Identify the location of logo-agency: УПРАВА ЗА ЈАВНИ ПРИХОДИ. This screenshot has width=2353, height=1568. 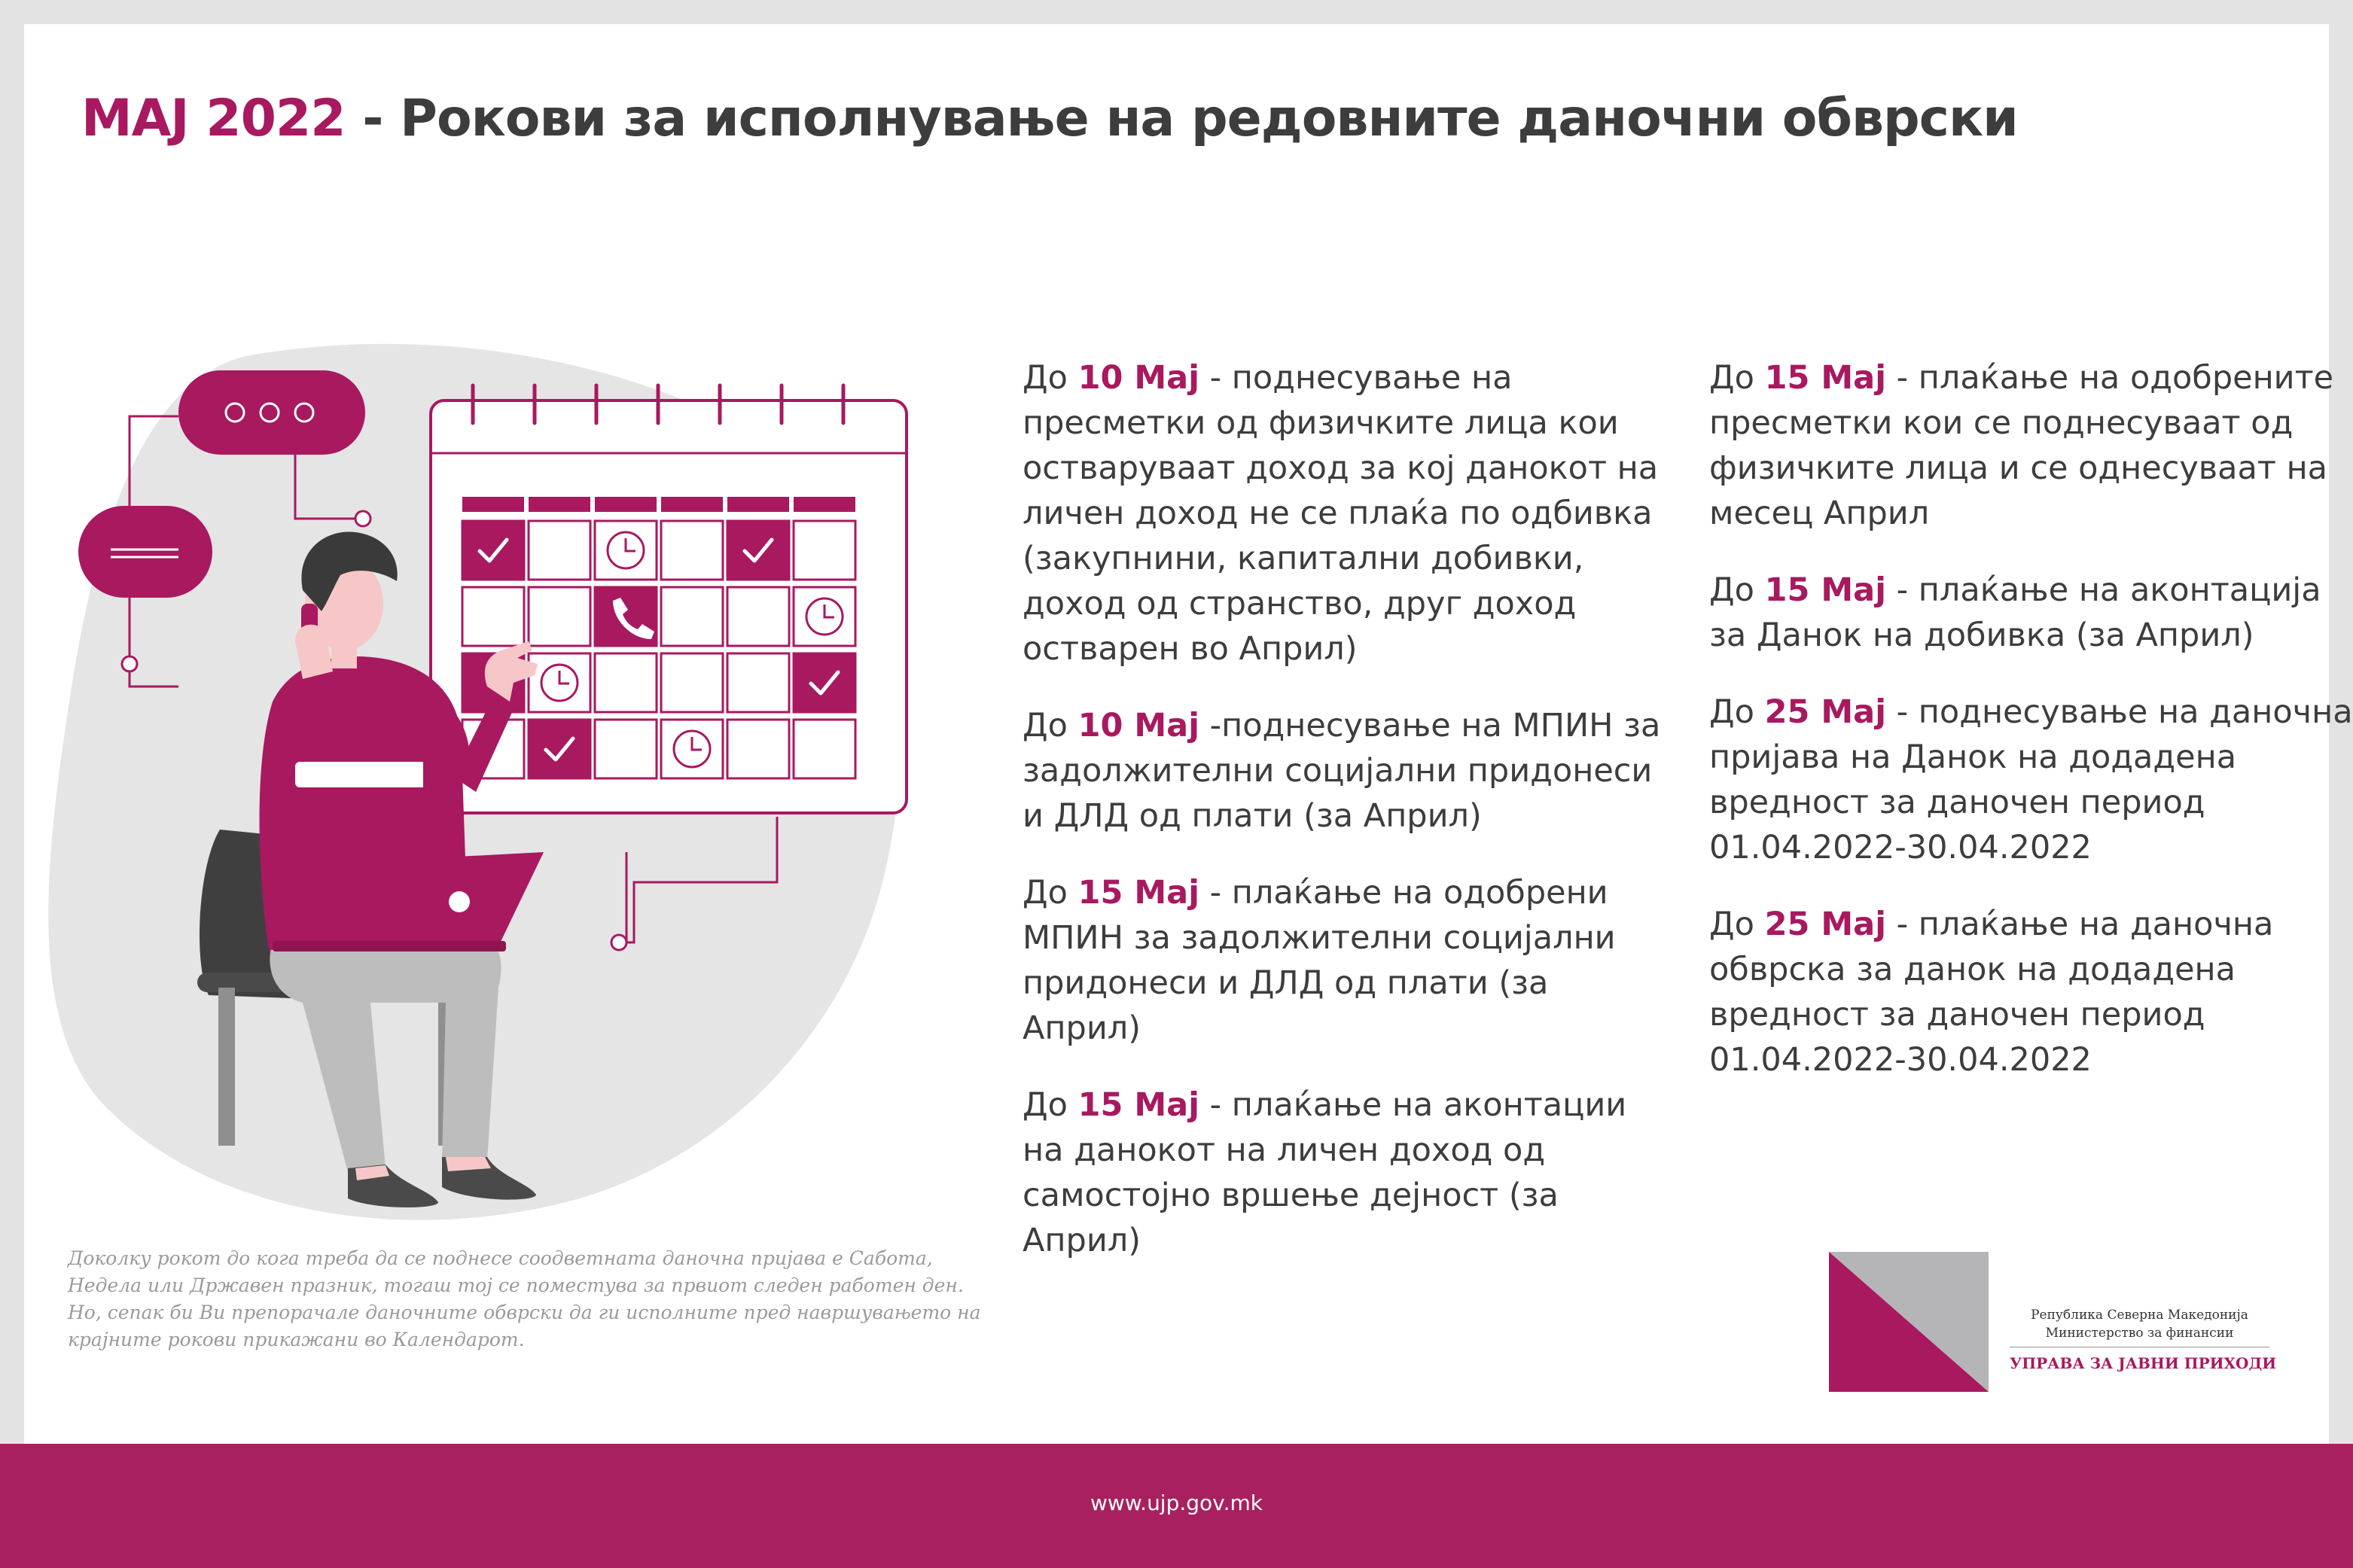
(2143, 1363).